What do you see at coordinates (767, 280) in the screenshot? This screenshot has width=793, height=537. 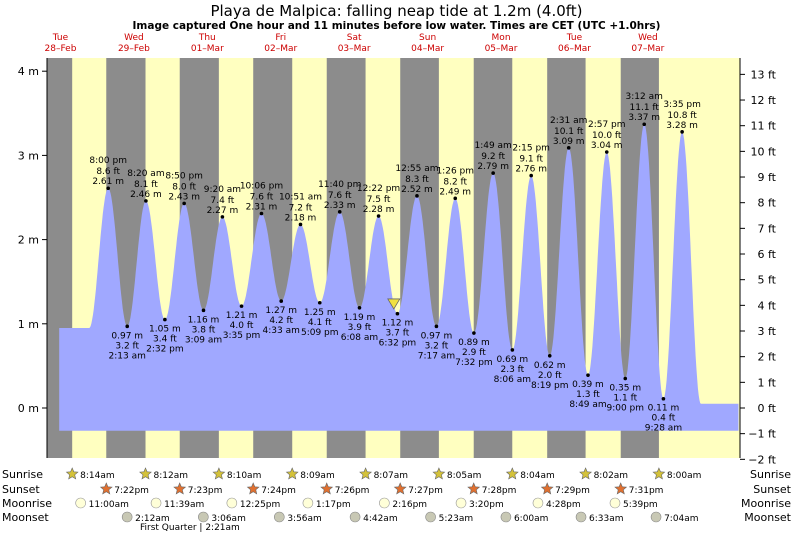 I see `y-right-tick-label: 5 ft` at bounding box center [767, 280].